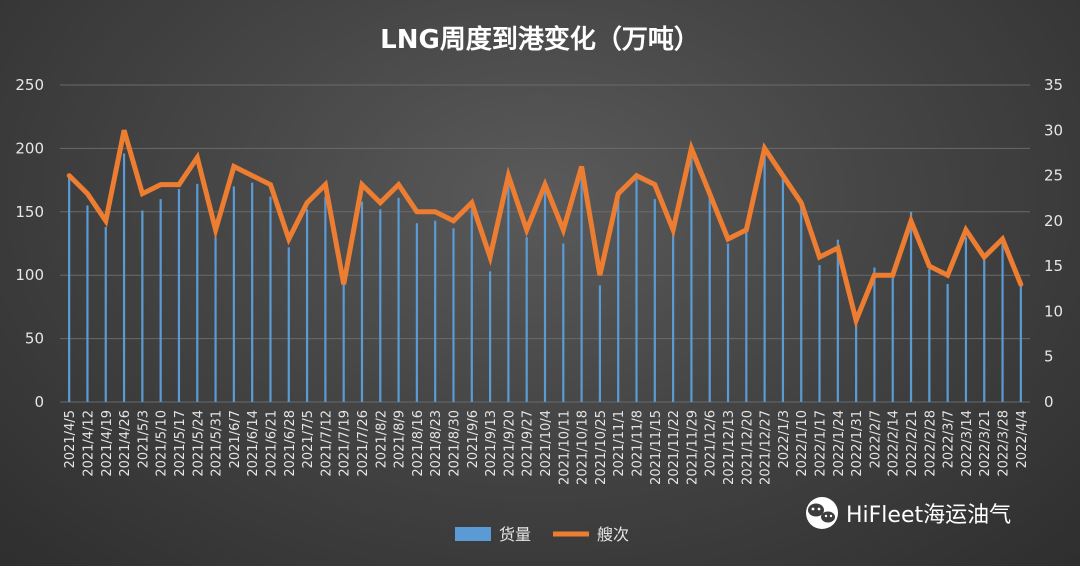  I want to click on left-y-tick-label: 0, so click(39, 402).